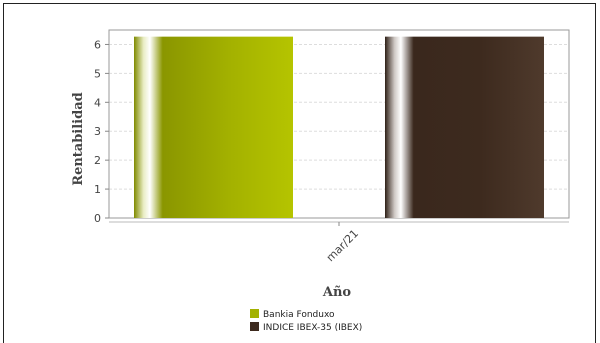  What do you see at coordinates (97, 218) in the screenshot?
I see `y-tick-label: 0` at bounding box center [97, 218].